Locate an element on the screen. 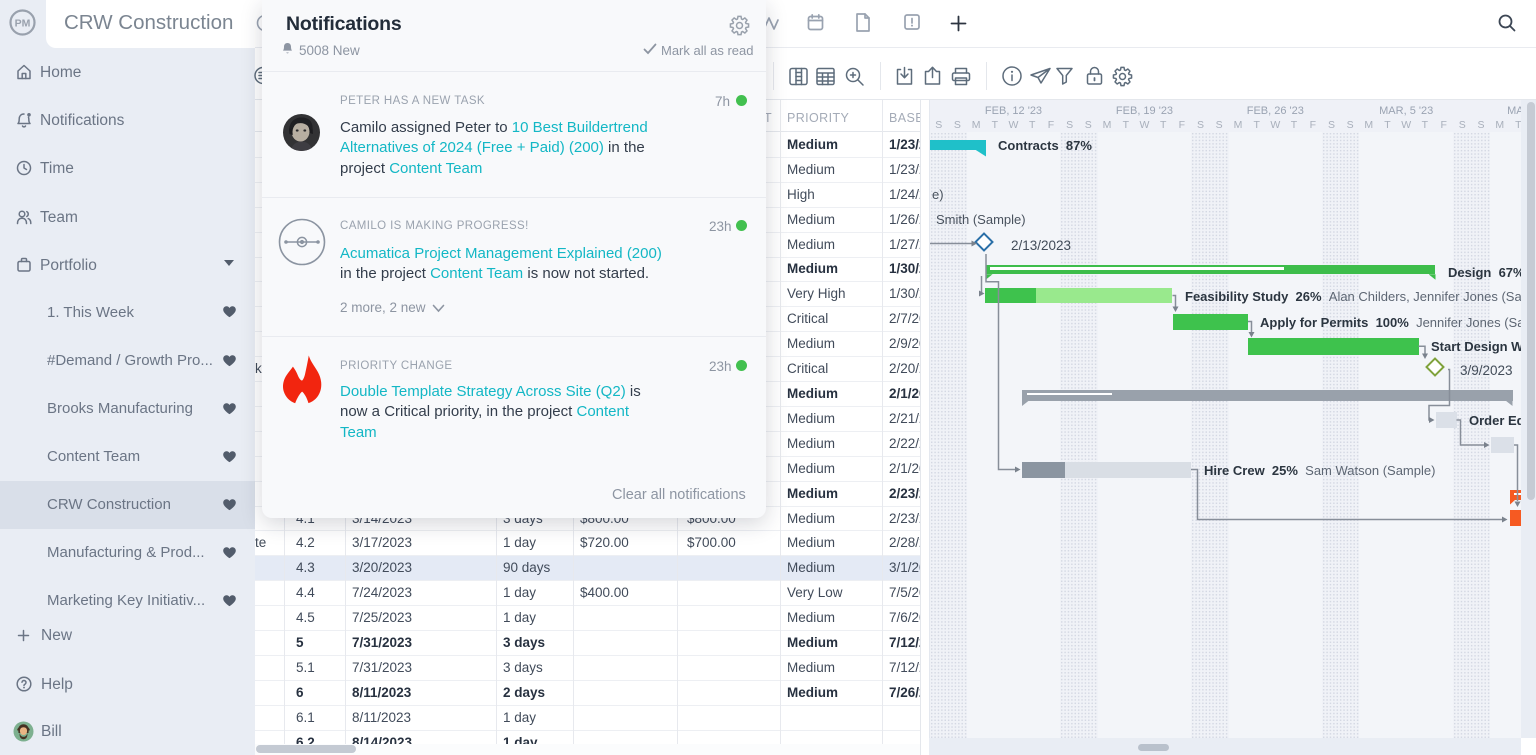 The height and width of the screenshot is (755, 1536). svg-text: PM is located at coordinates (23, 23).